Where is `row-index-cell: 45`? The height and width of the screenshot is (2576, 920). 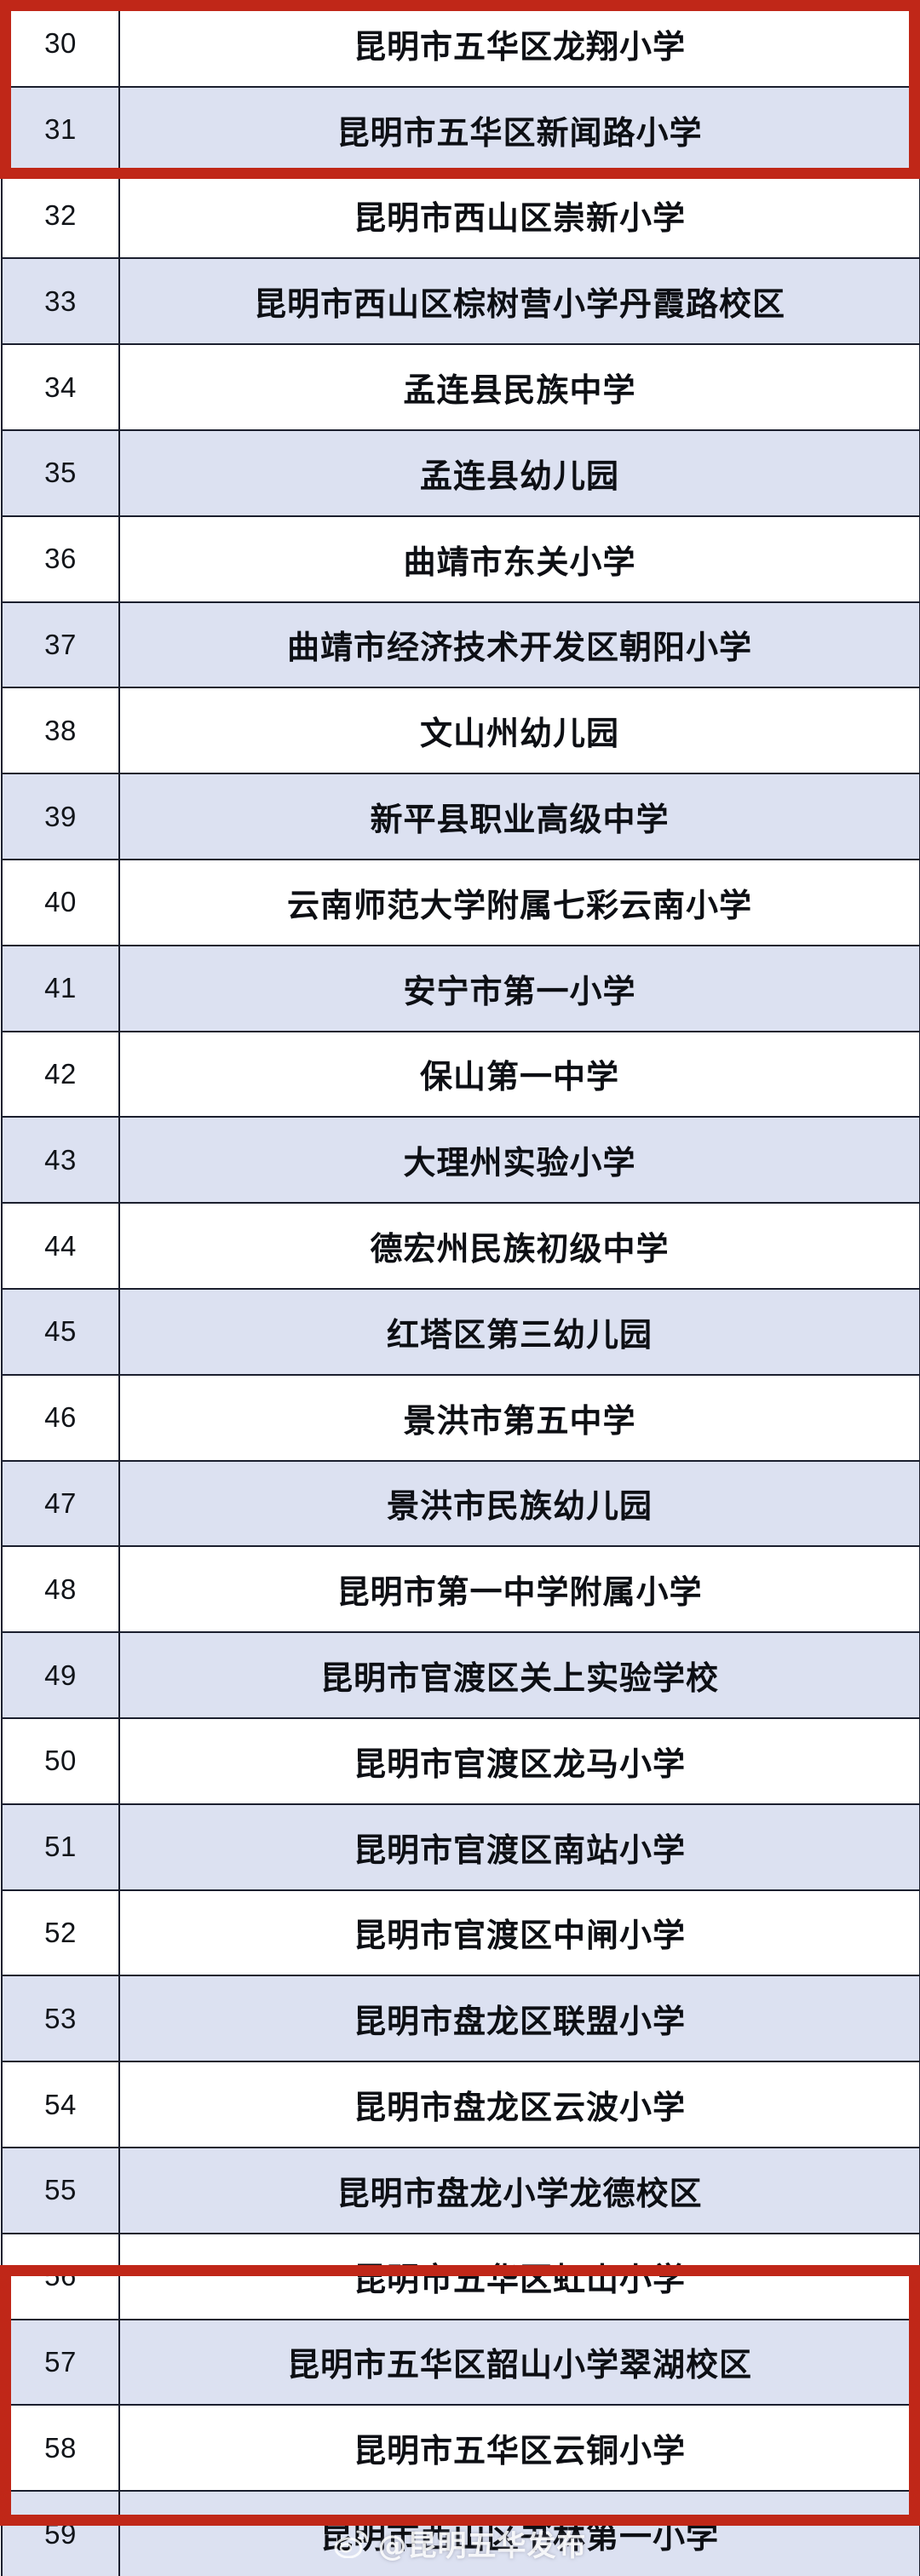
row-index-cell: 45 is located at coordinates (61, 1332).